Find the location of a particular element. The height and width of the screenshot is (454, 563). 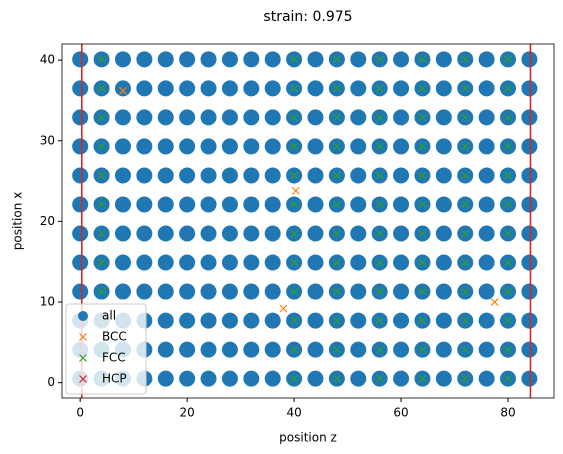

x-tick-label: 80 is located at coordinates (507, 413).